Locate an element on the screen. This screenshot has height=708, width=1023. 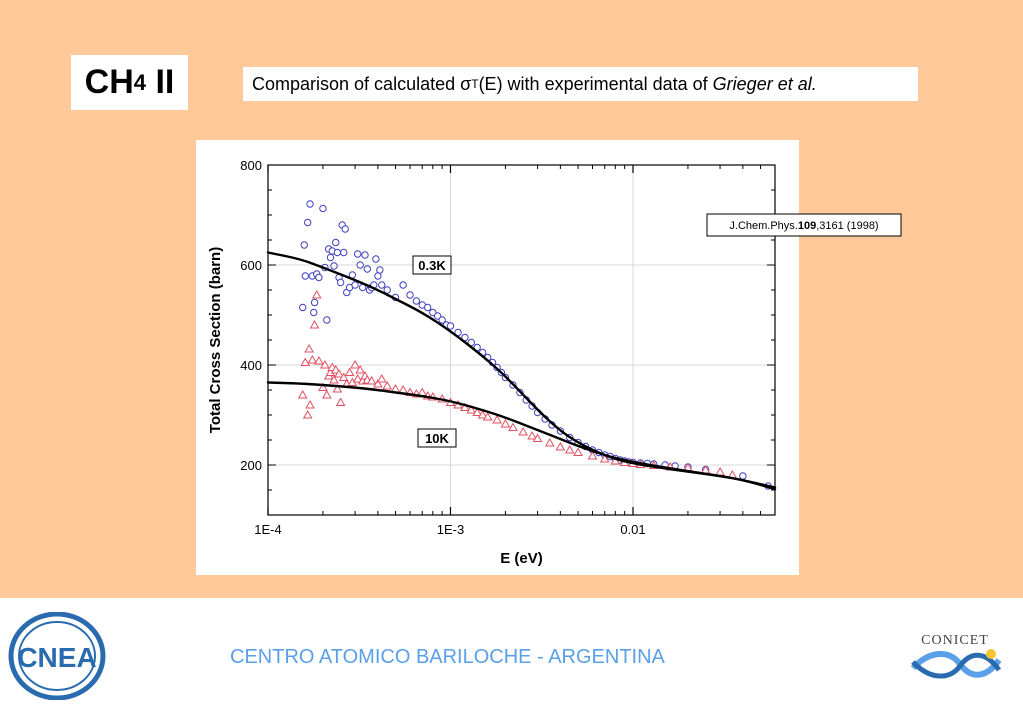
conicet-logo-text: CONICET is located at coordinates (955, 640).